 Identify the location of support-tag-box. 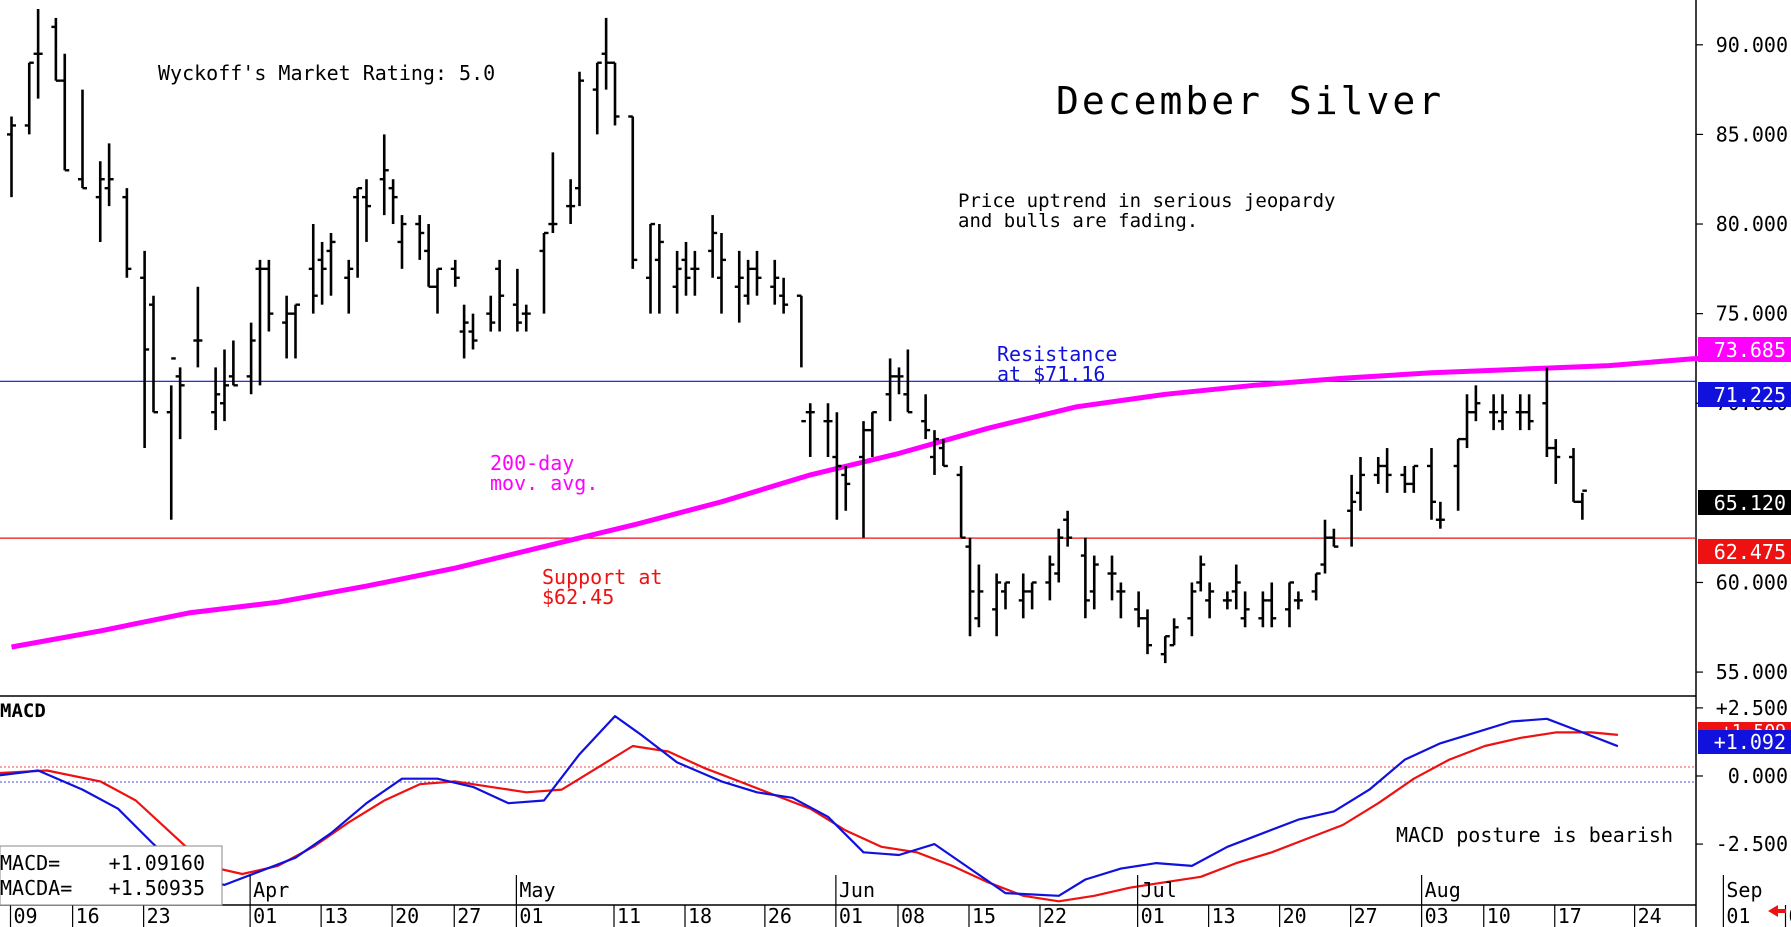
(1744, 551).